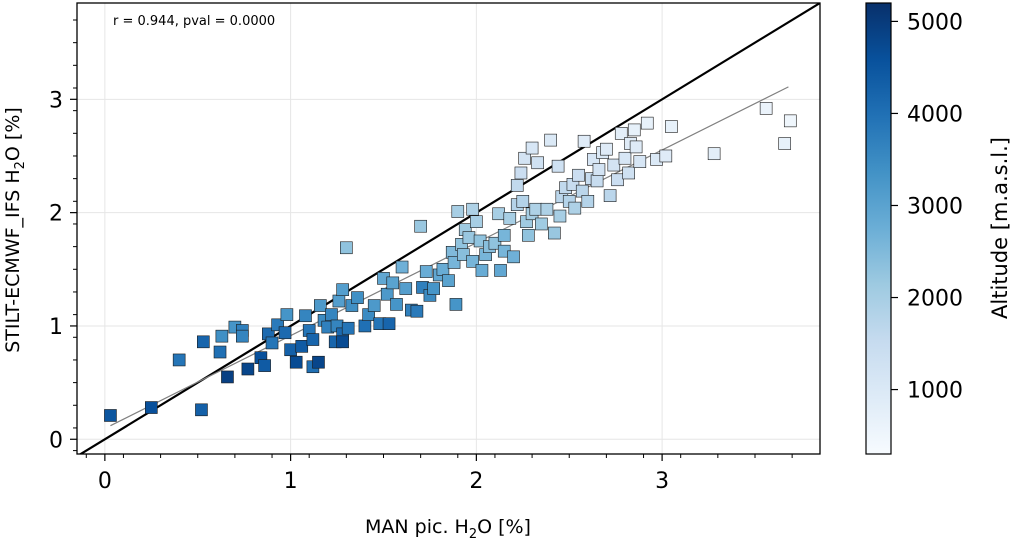 This screenshot has height=545, width=1015. What do you see at coordinates (194, 21) in the screenshot?
I see `correlation-annotation: r = 0.944, pval = 0.0000` at bounding box center [194, 21].